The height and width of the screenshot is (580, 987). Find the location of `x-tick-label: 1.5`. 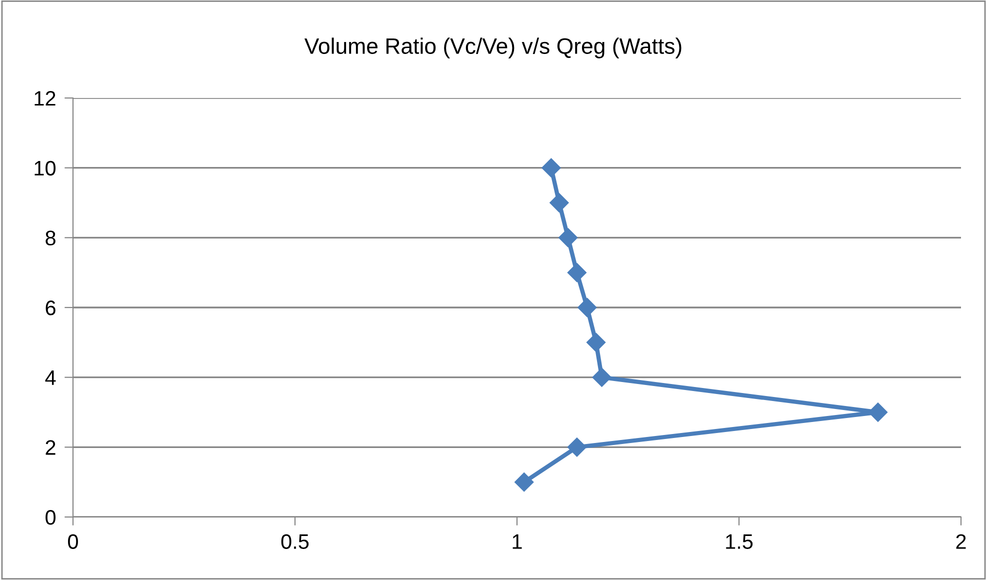

x-tick-label: 1.5 is located at coordinates (739, 541).